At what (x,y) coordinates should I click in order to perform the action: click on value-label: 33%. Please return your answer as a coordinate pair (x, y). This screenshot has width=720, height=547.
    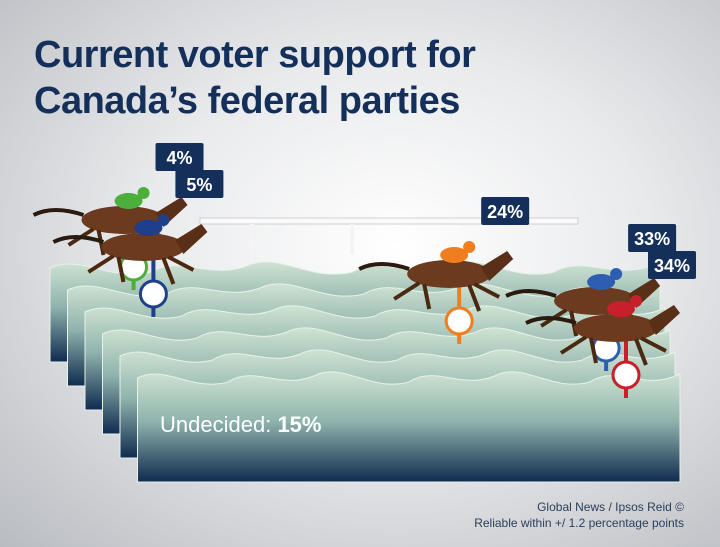
    Looking at the image, I should click on (652, 239).